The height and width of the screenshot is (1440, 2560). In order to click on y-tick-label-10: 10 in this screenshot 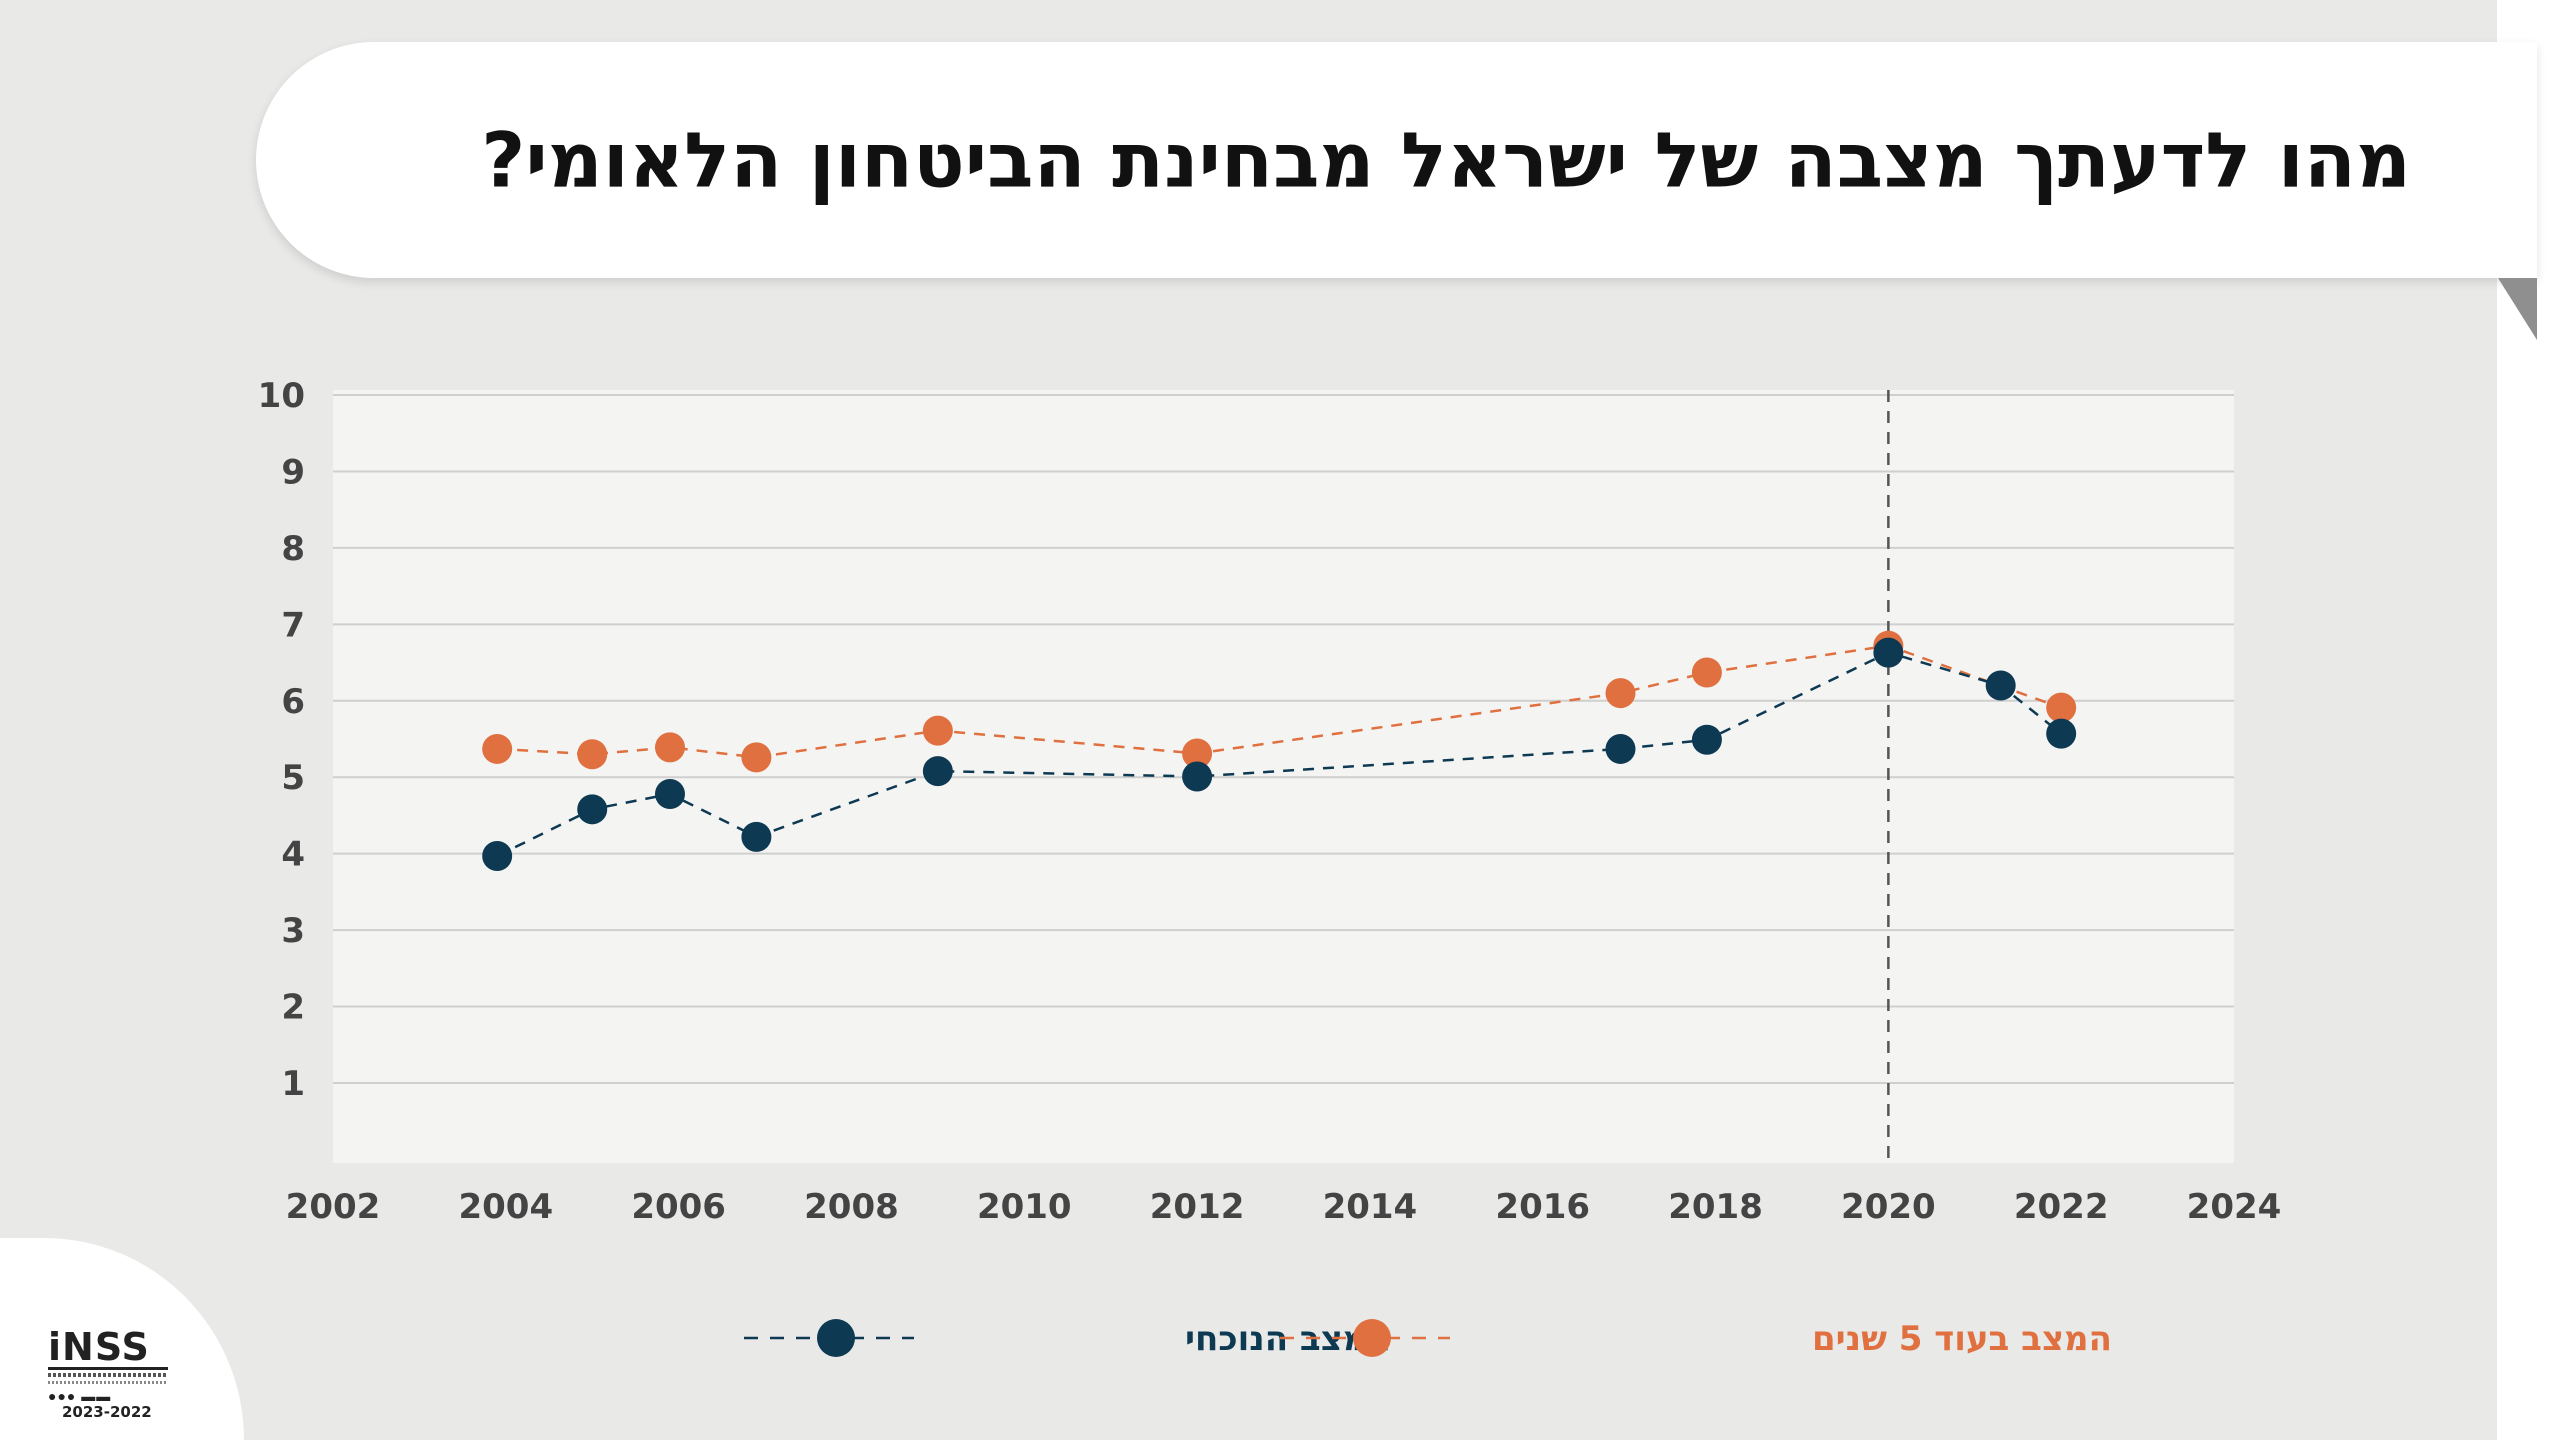, I will do `click(281, 396)`.